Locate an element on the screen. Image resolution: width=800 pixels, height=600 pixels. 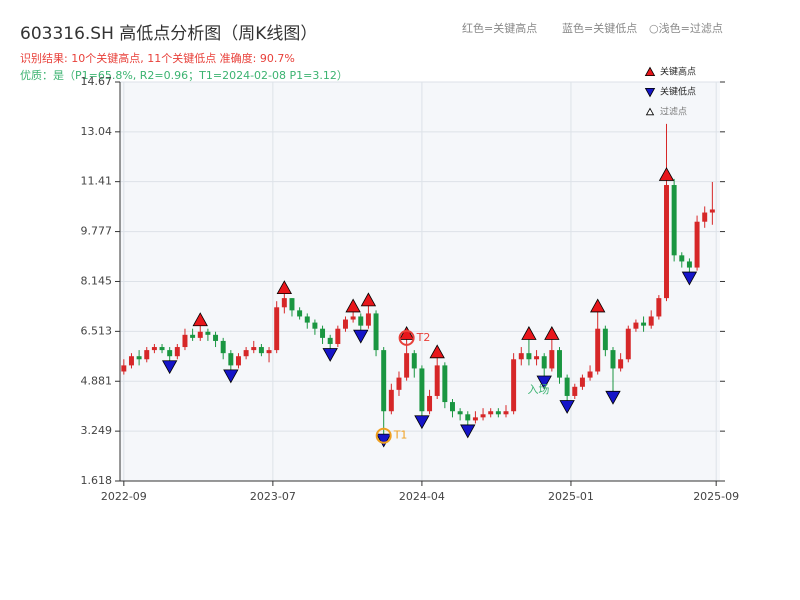
annotation-label: 入场 is located at coordinates (538, 389).